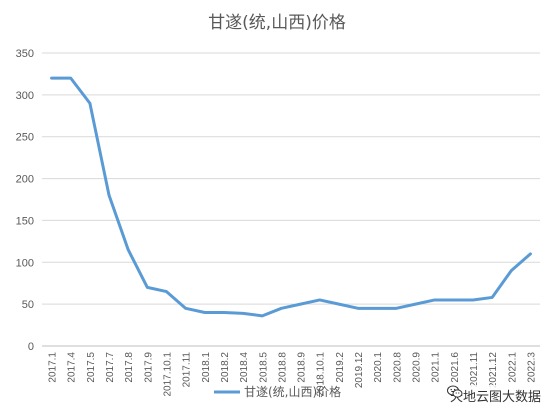 This screenshot has width=554, height=416. I want to click on x-tick-label: 2018.4, so click(244, 367).